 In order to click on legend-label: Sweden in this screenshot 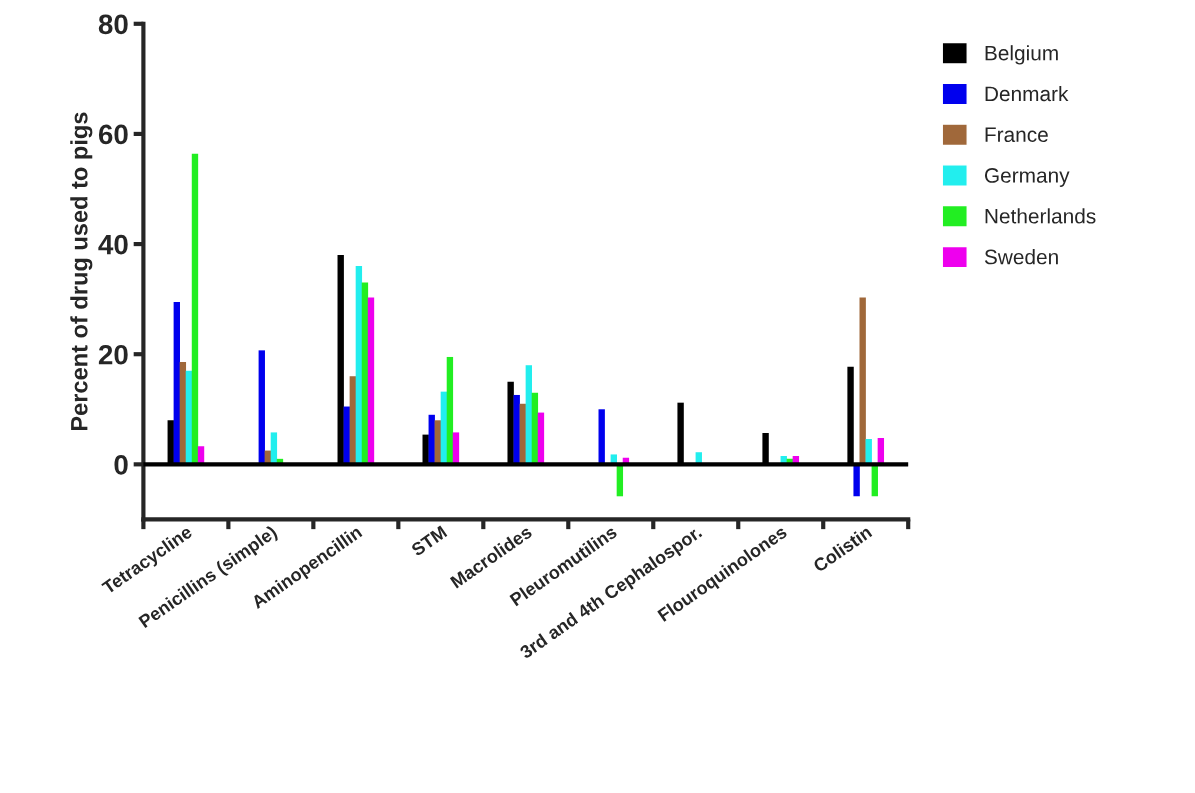, I will do `click(1021, 257)`.